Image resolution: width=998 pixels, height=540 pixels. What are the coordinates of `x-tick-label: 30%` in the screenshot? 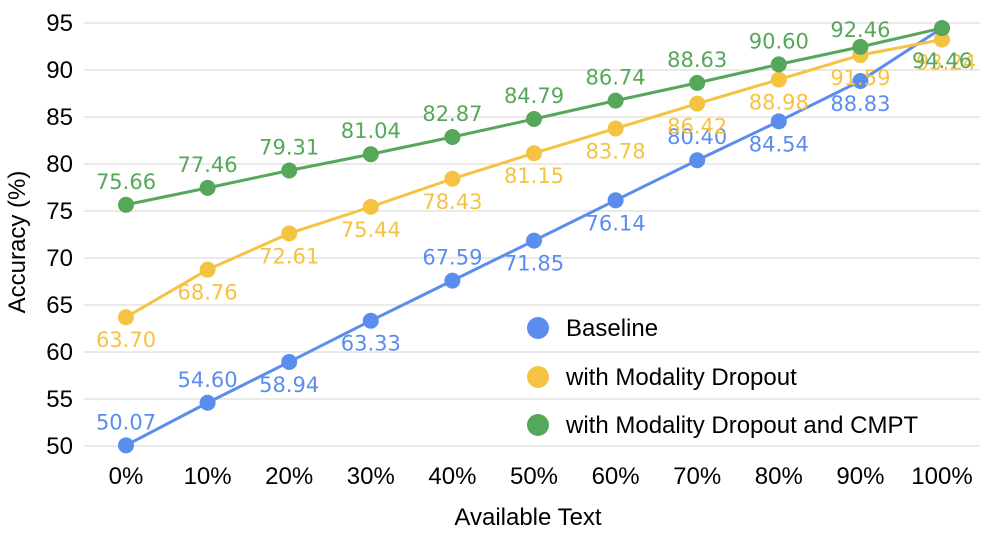 It's located at (371, 476).